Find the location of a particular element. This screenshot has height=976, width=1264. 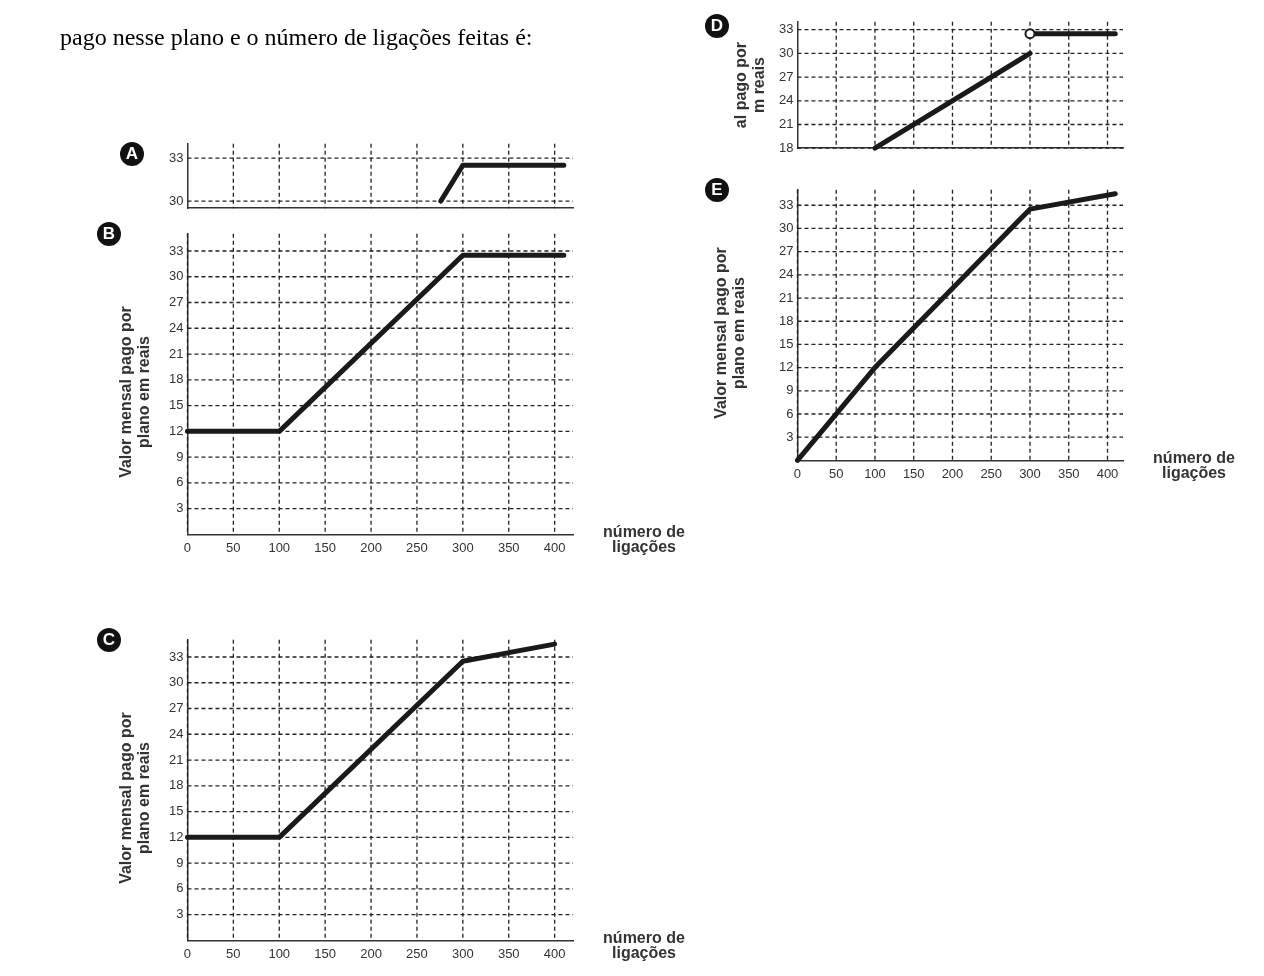

chart-title: A is located at coordinates (132, 154).